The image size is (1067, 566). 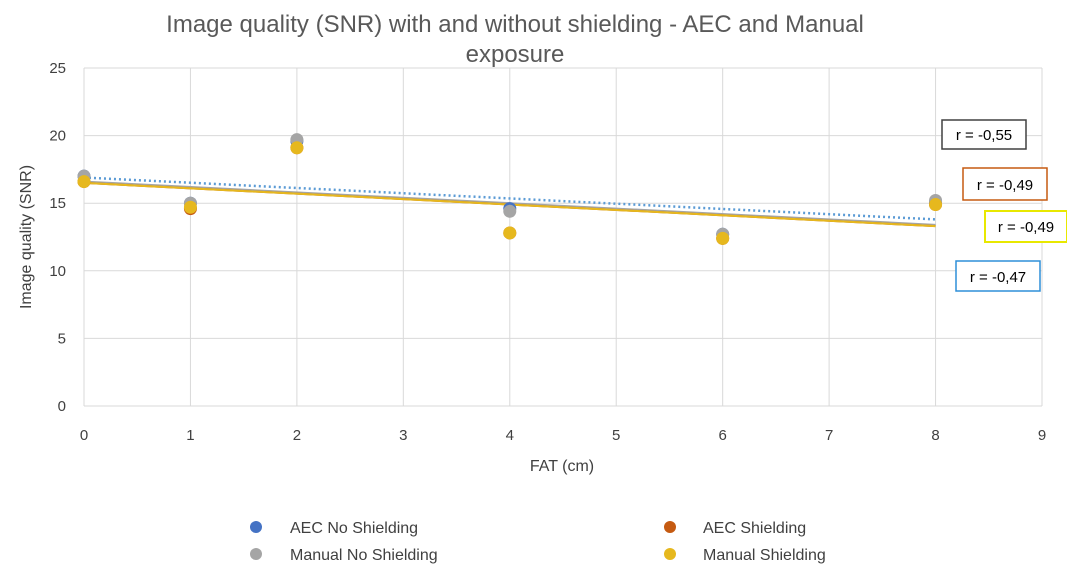 I want to click on y-tick-label-10: 10, so click(x=57, y=271).